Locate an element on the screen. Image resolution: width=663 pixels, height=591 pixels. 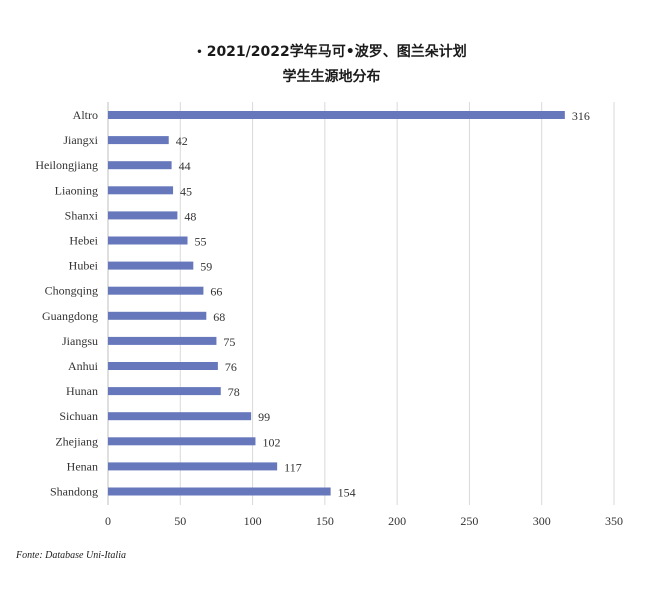
value-label: 154 is located at coordinates (347, 493).